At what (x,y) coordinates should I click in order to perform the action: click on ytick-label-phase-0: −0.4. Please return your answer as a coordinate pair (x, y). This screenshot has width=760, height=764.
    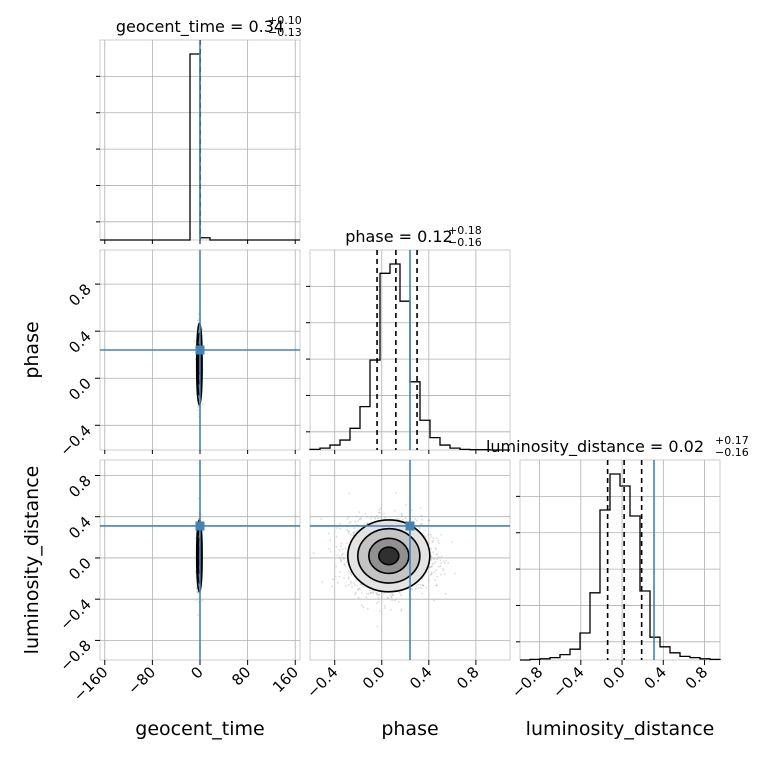
    Looking at the image, I should click on (75, 440).